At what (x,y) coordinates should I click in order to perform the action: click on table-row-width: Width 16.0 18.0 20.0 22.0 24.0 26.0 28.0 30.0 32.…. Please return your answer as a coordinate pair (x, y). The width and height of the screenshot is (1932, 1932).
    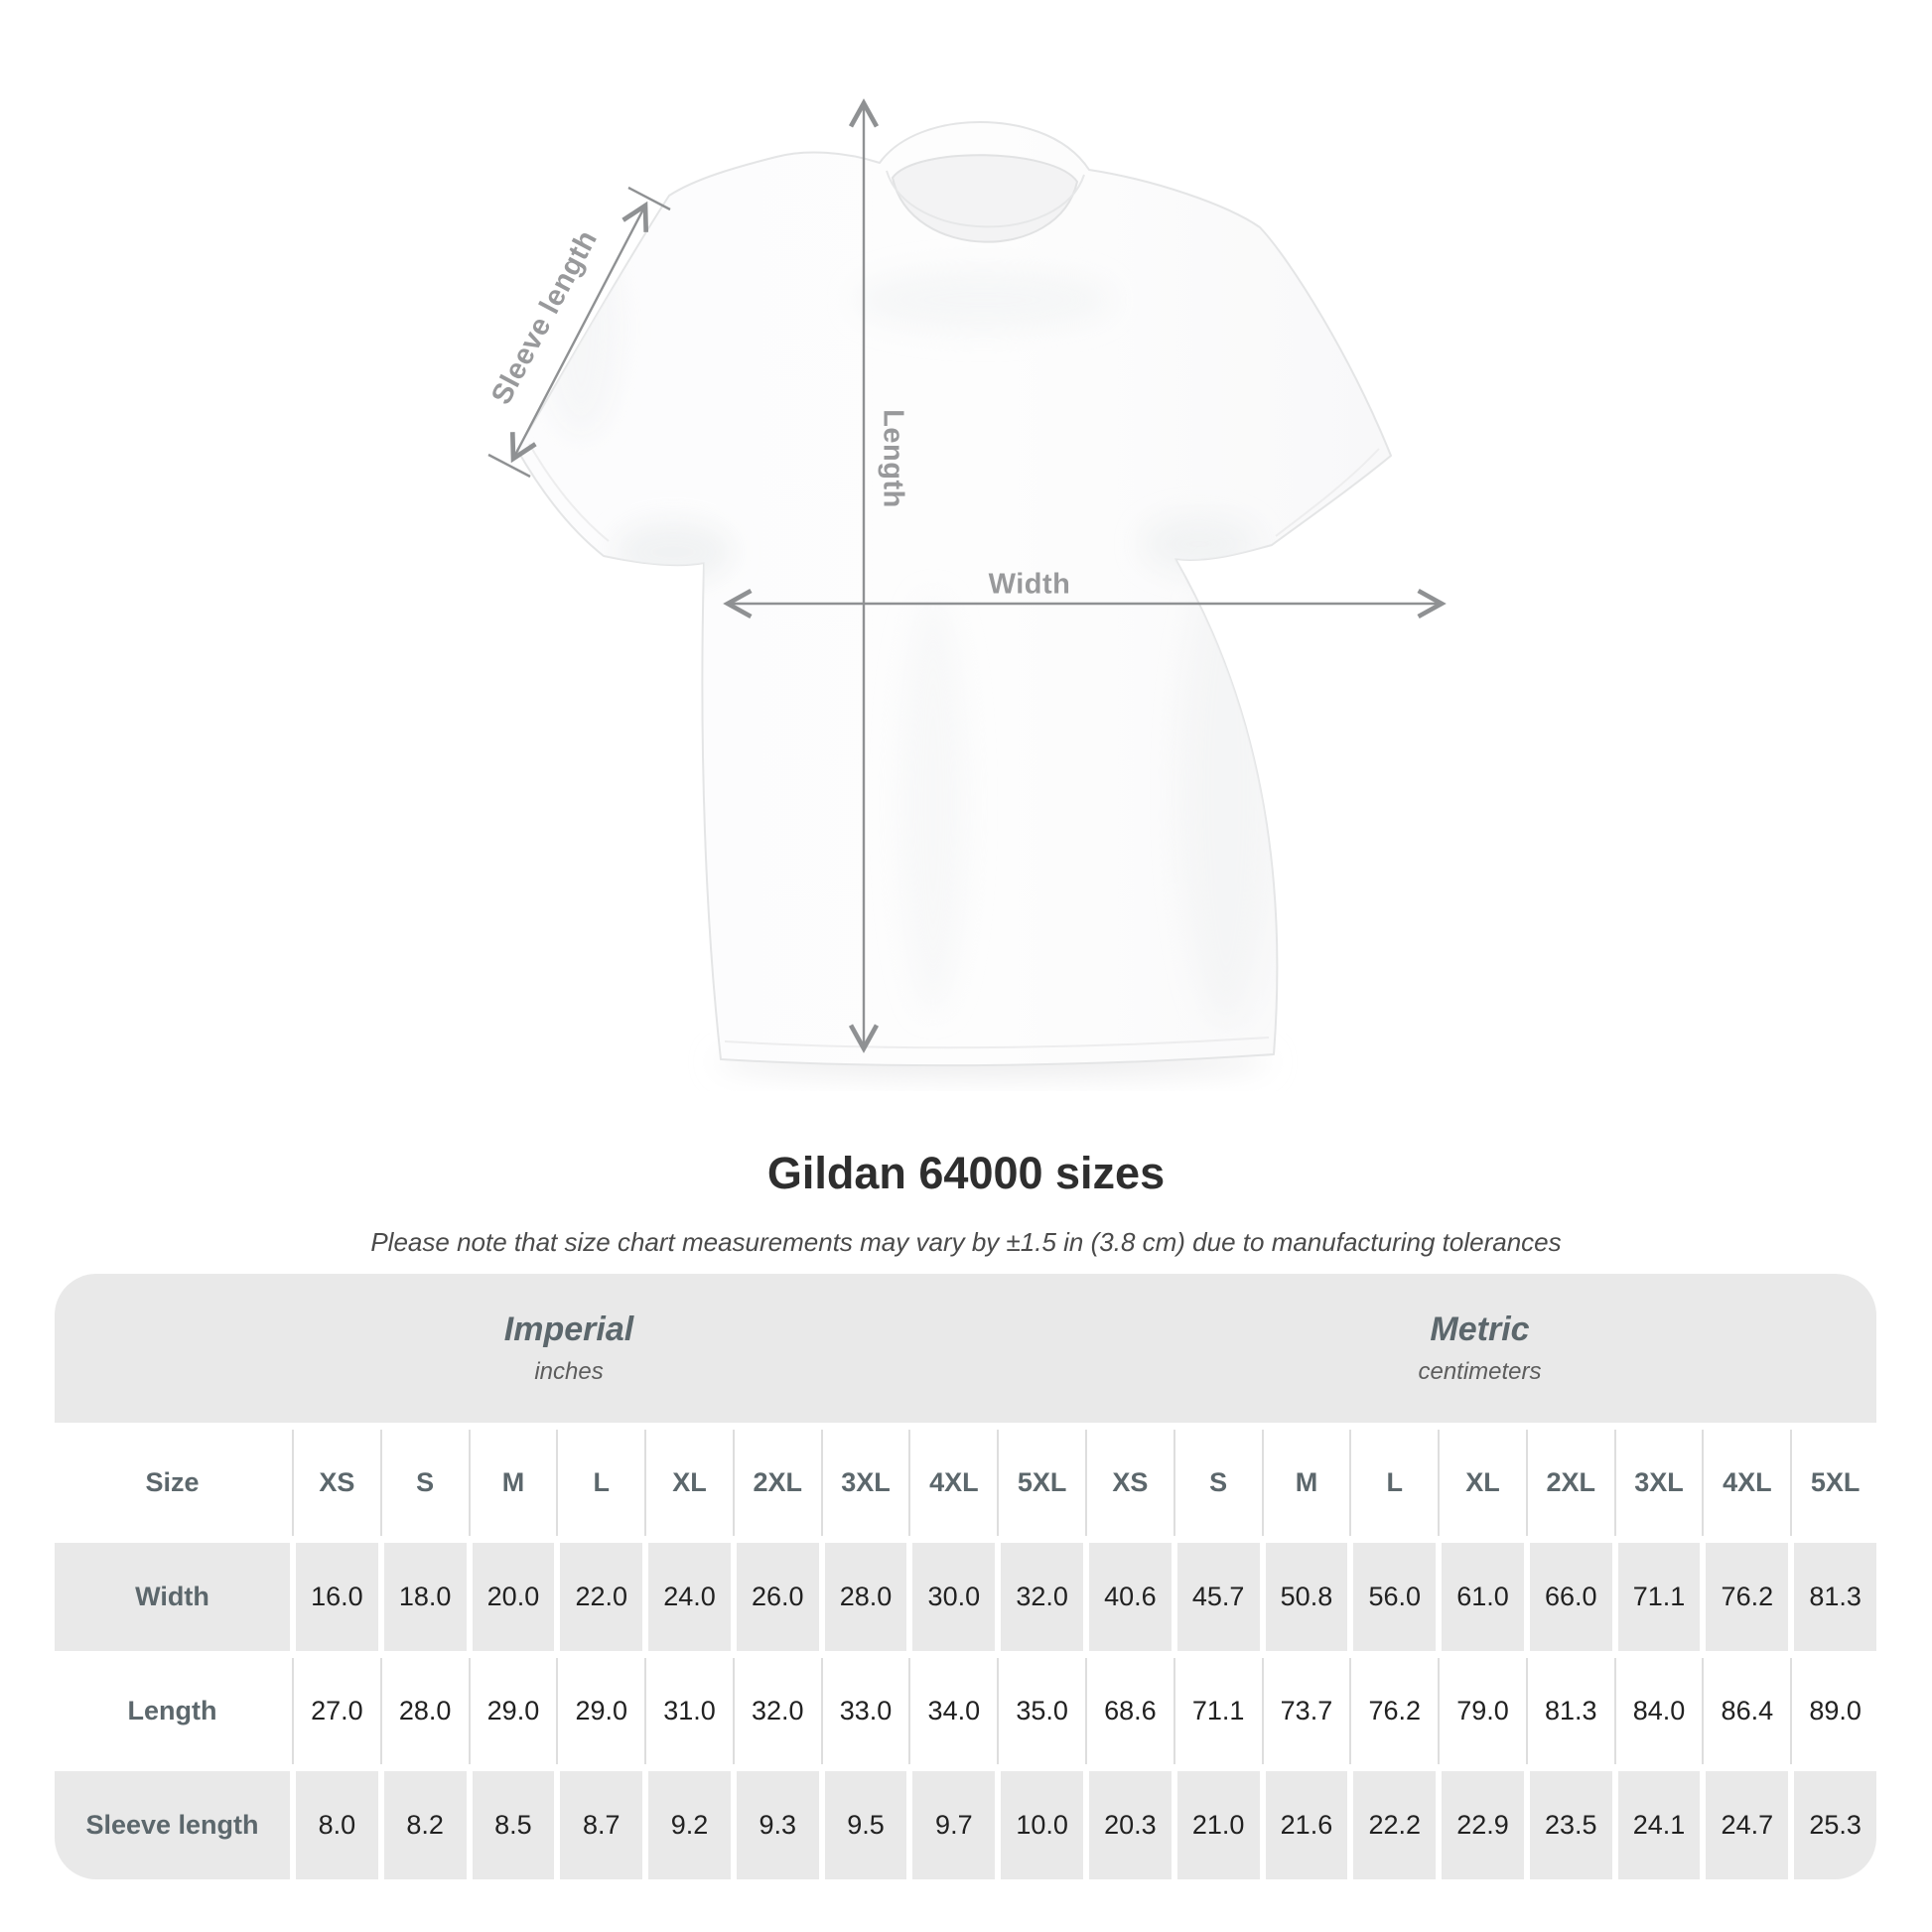
    Looking at the image, I should click on (966, 1597).